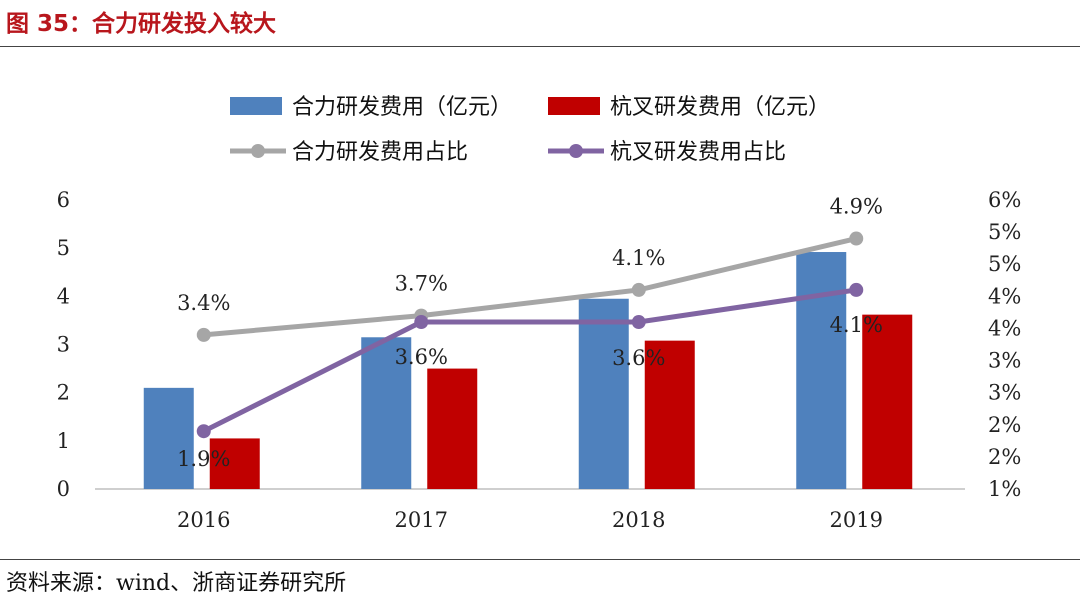  What do you see at coordinates (421, 520) in the screenshot?
I see `x-tick-label: 2017` at bounding box center [421, 520].